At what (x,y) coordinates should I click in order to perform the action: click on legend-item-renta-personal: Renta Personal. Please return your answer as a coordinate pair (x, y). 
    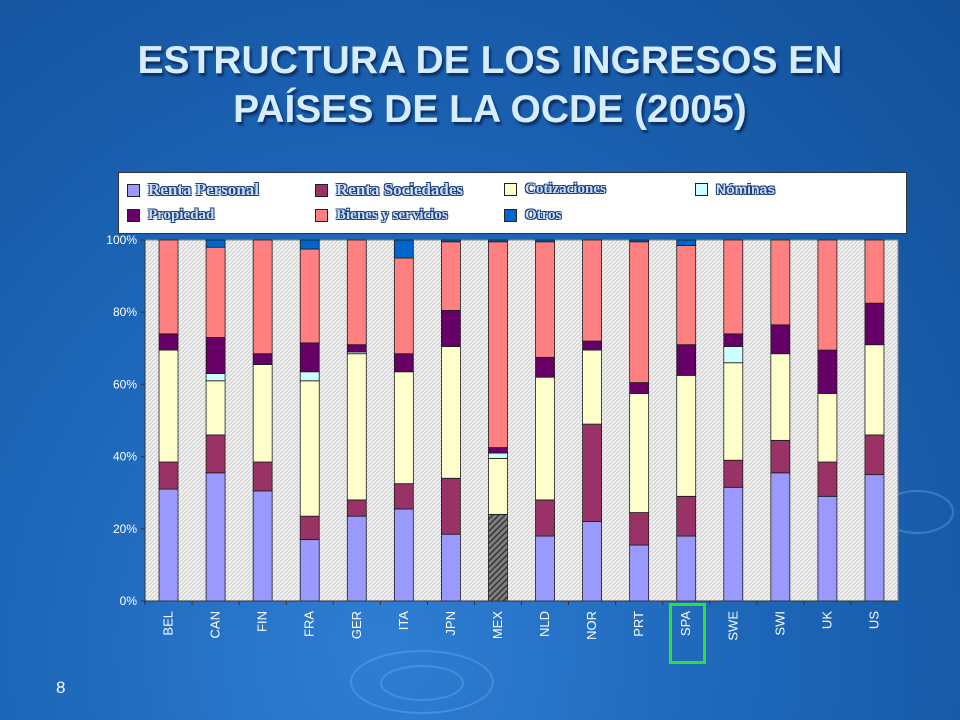
    Looking at the image, I should click on (193, 190).